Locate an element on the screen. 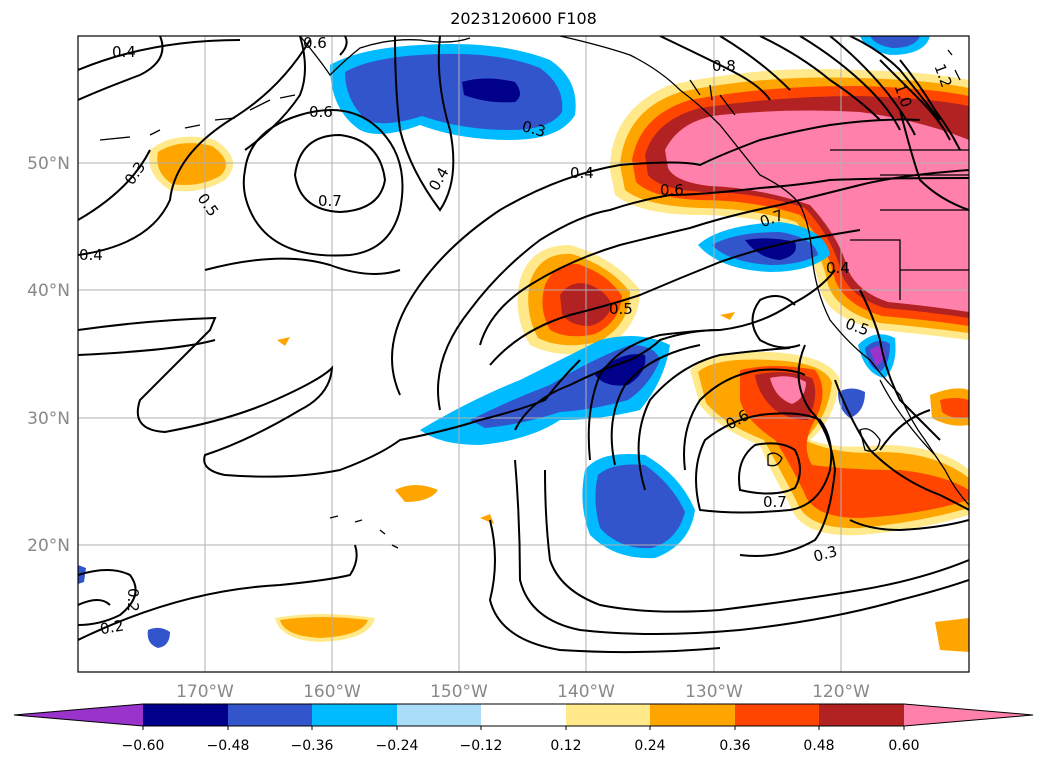 Image resolution: width=1047 pixels, height=765 pixels. colorbar-tick-label: 0.24 is located at coordinates (649, 746).